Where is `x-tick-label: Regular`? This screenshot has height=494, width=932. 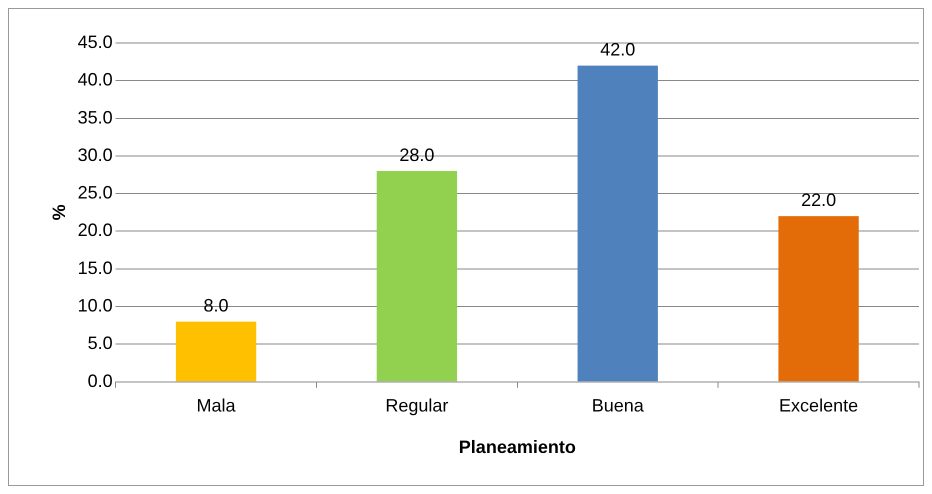
x-tick-label: Regular is located at coordinates (416, 406).